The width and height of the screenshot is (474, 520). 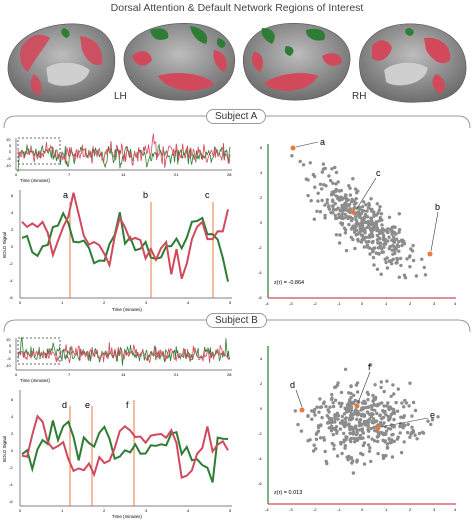 What do you see at coordinates (432, 415) in the screenshot?
I see `point-label: e` at bounding box center [432, 415].